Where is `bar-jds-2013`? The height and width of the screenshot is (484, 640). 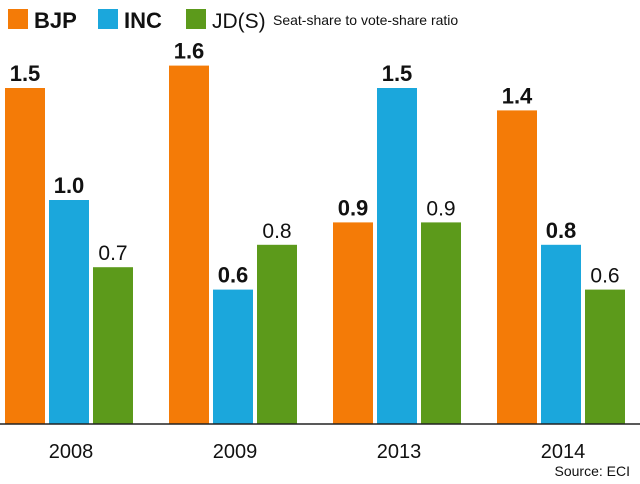 bar-jds-2013 is located at coordinates (441, 323).